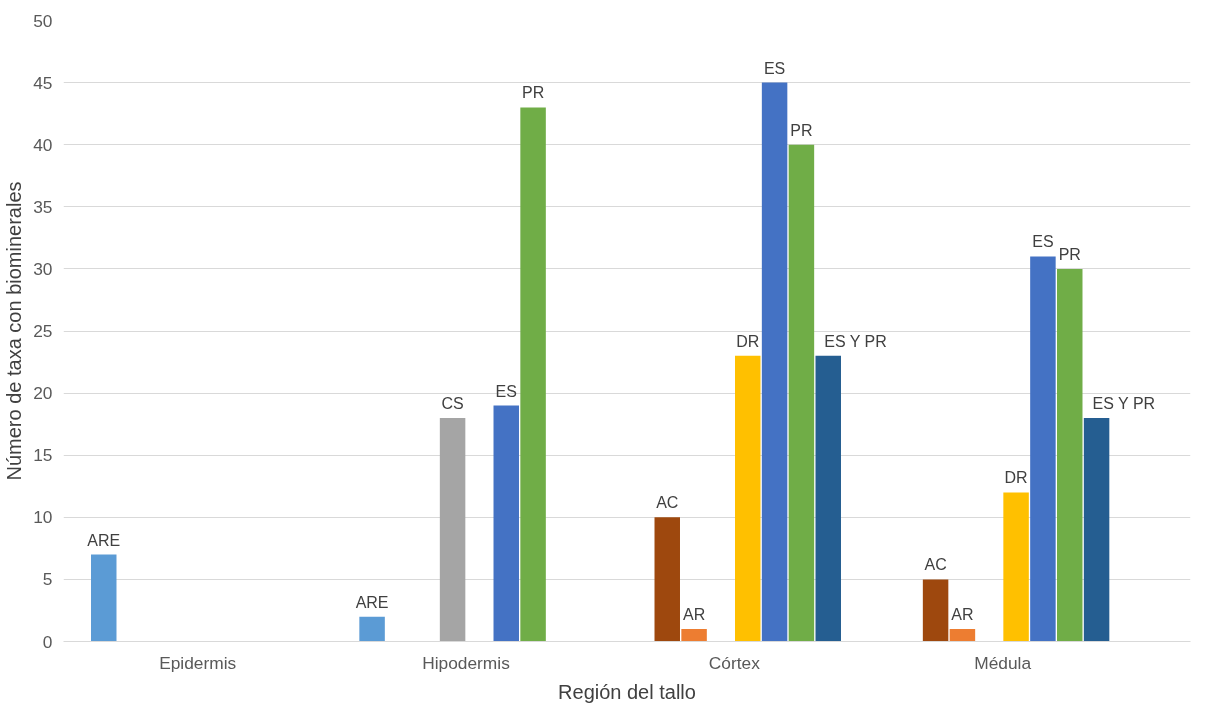 This screenshot has width=1232, height=717. Describe the element at coordinates (47, 579) in the screenshot. I see `y-tick-label: 5` at that location.